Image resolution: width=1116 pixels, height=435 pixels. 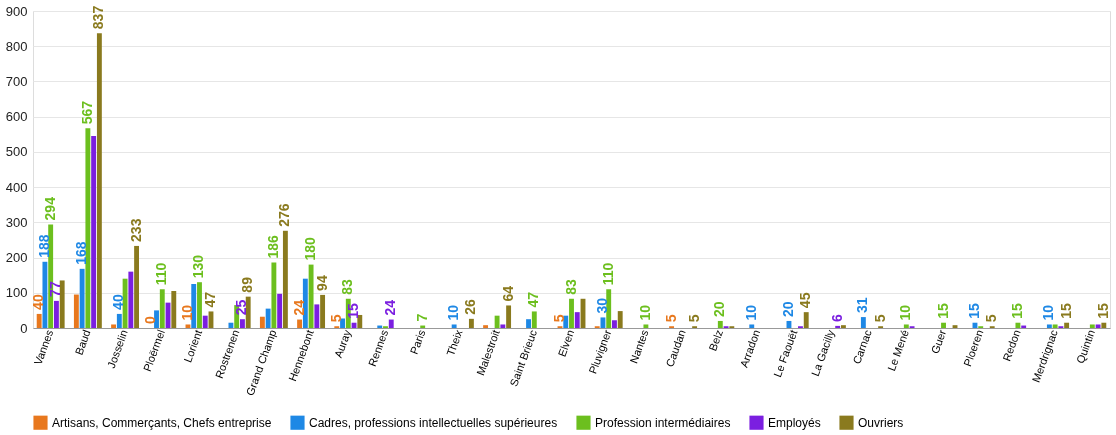 I want to click on data-label: 188, so click(x=43, y=246).